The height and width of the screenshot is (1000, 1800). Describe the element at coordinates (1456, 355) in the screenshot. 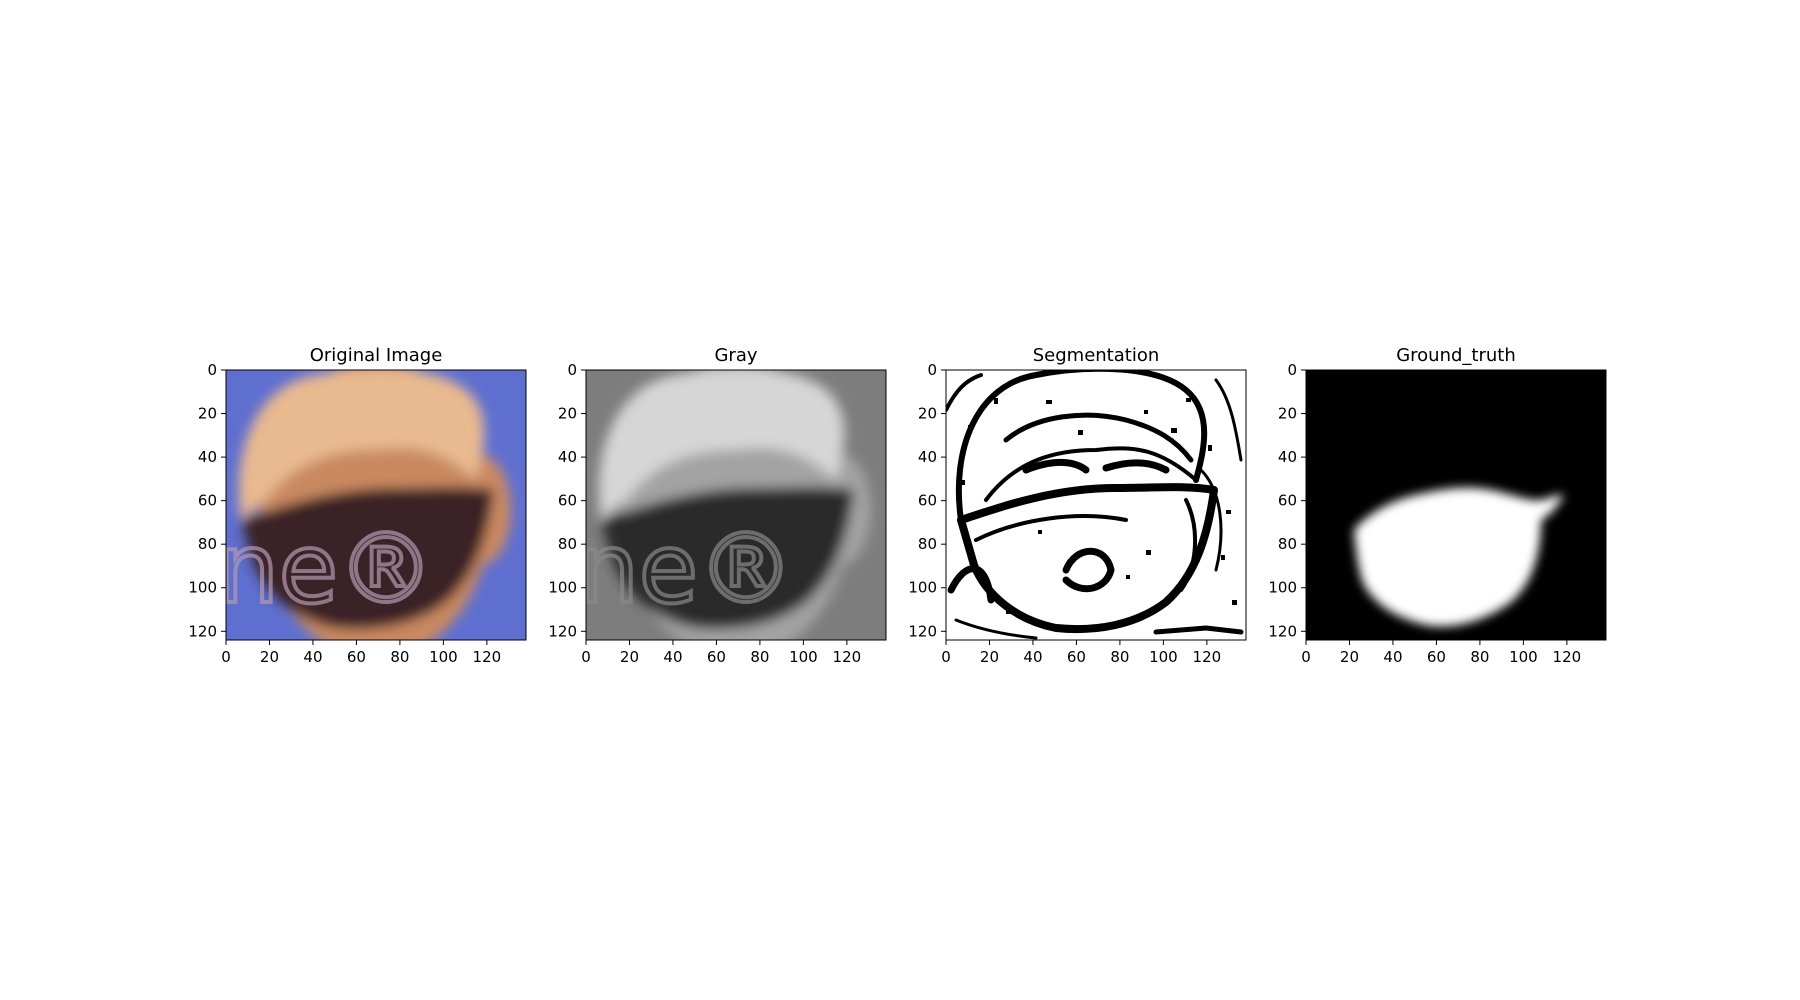

I see `panel-title: Ground_truth` at that location.